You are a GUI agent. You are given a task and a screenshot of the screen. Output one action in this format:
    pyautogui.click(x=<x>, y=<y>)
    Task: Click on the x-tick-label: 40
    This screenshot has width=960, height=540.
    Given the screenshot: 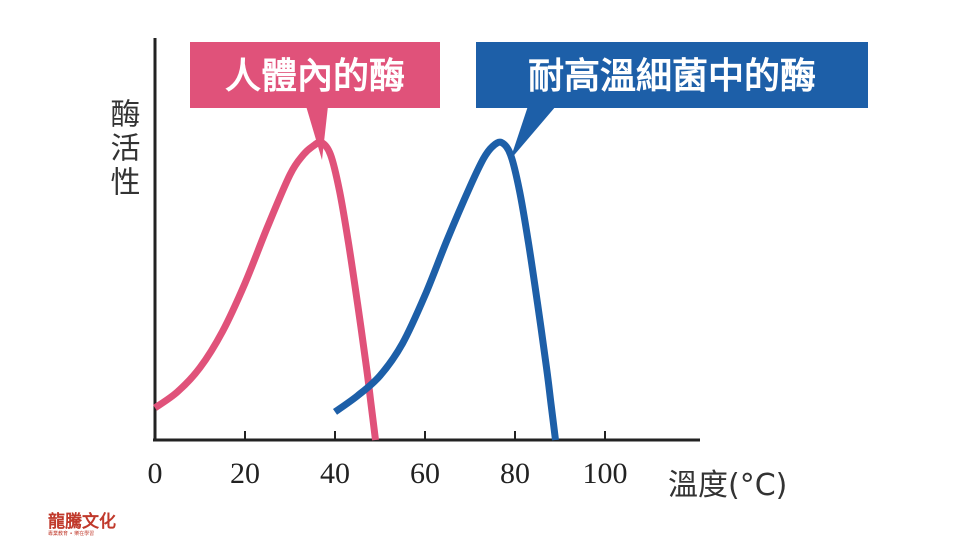 What is the action you would take?
    pyautogui.click(x=335, y=473)
    